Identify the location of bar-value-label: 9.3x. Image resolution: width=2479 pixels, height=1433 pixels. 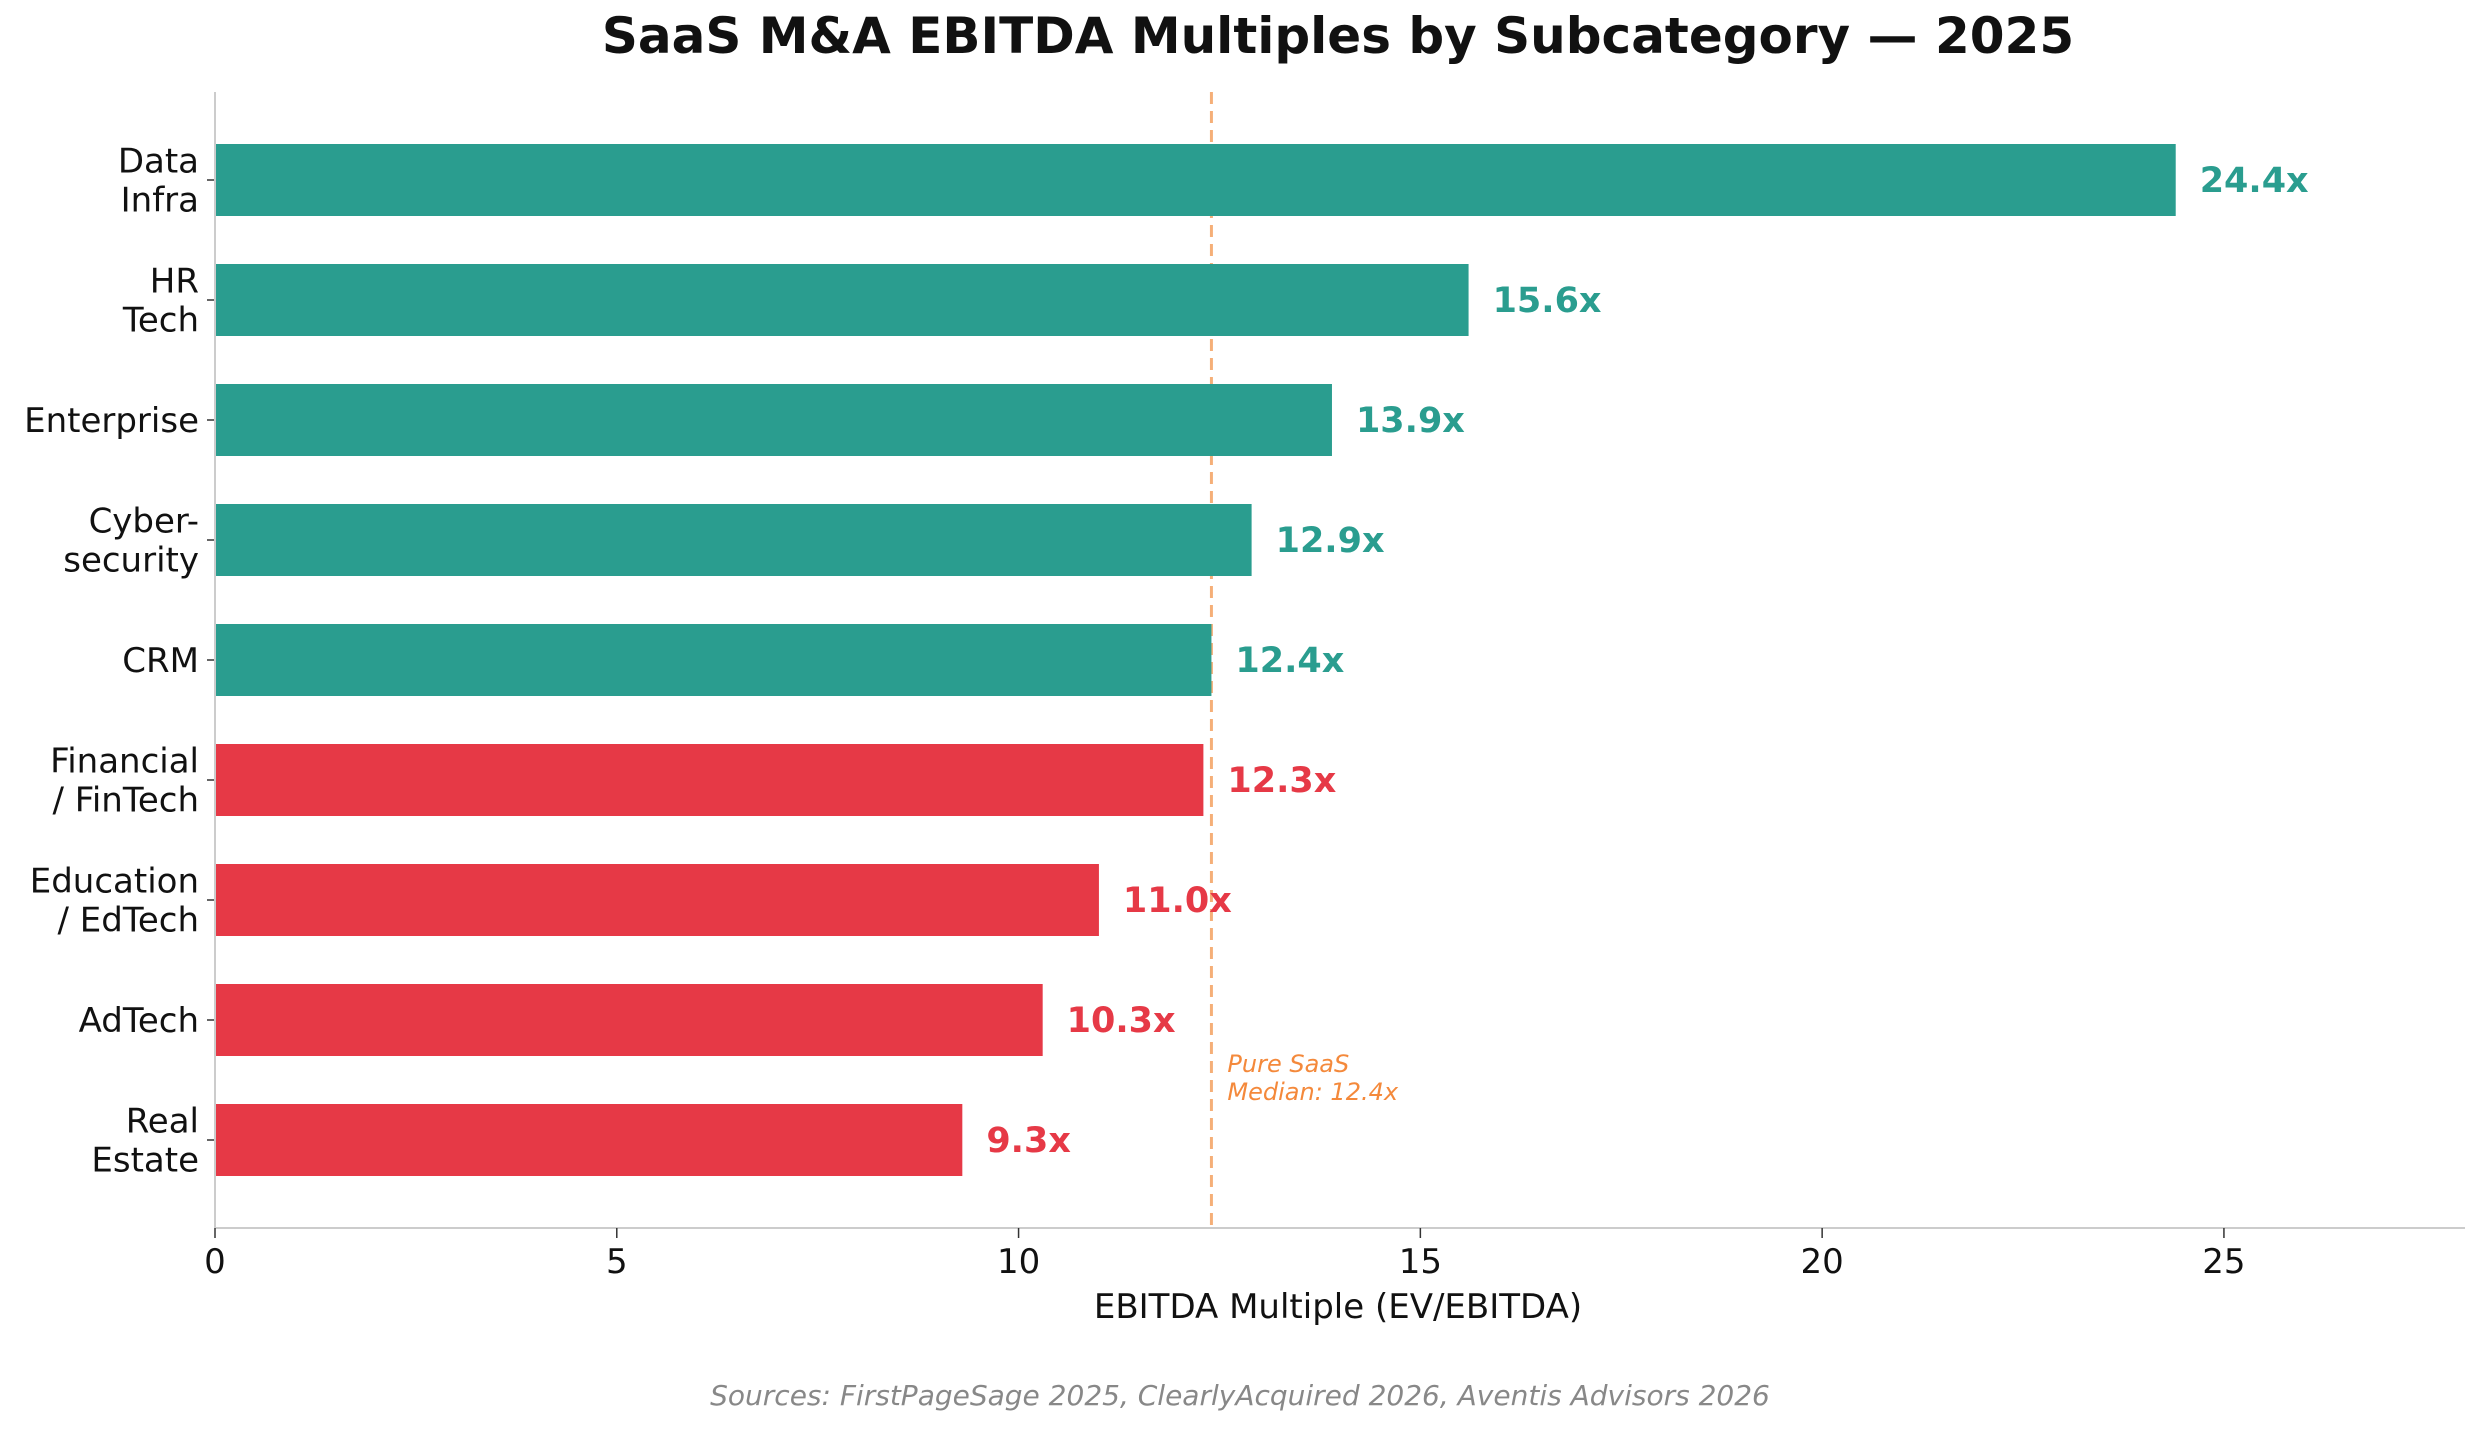
(1028, 1141).